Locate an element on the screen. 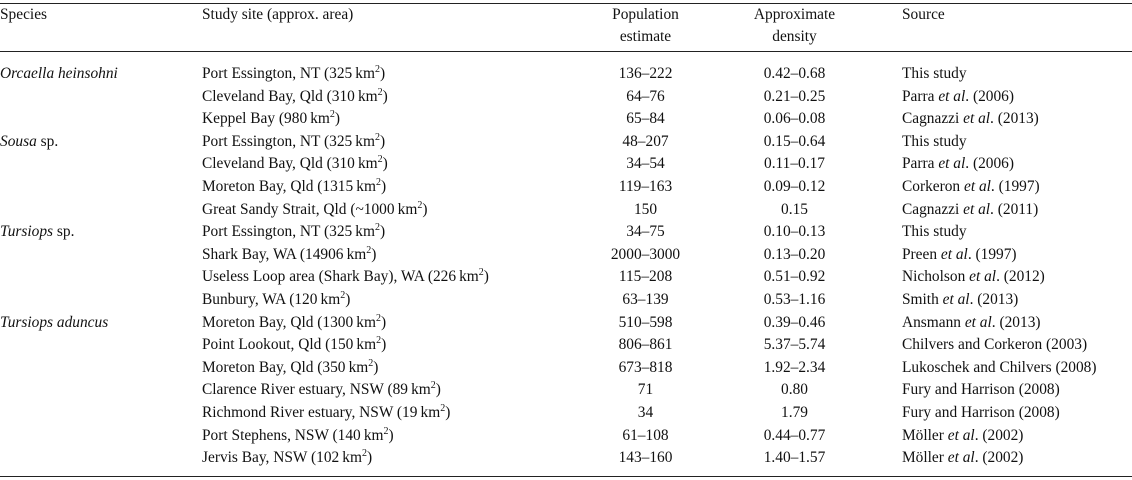 The width and height of the screenshot is (1132, 480). study-site-cell: Moreton Bay, Qld (1300 km2) is located at coordinates (294, 322).